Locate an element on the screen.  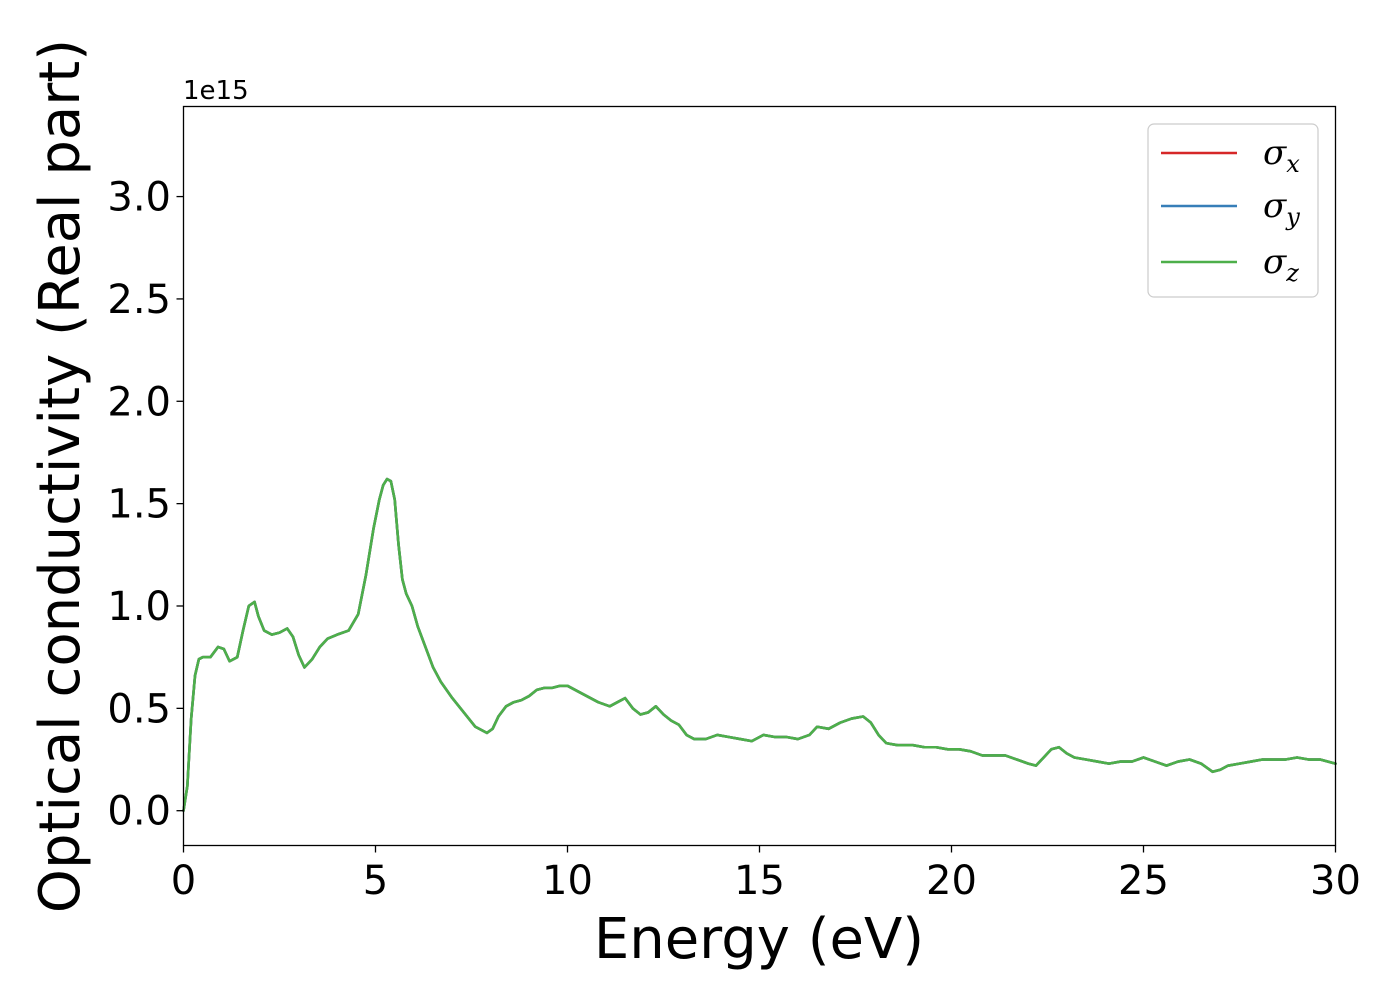
y-tick-label: 3.0 is located at coordinates (139, 198).